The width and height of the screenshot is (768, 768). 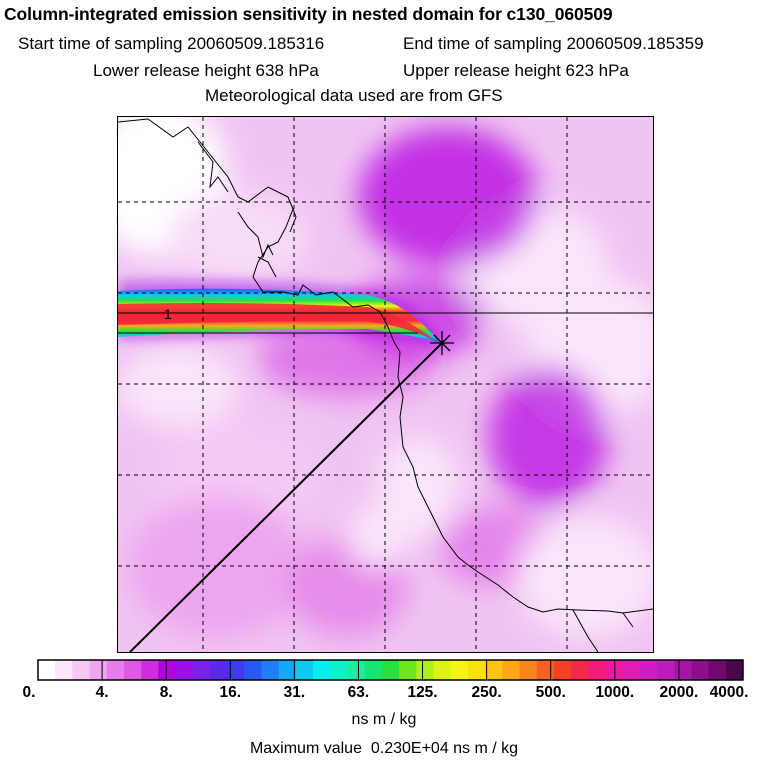 I want to click on start-time-label: Start time of sampling 20060509.185316, so click(x=171, y=43).